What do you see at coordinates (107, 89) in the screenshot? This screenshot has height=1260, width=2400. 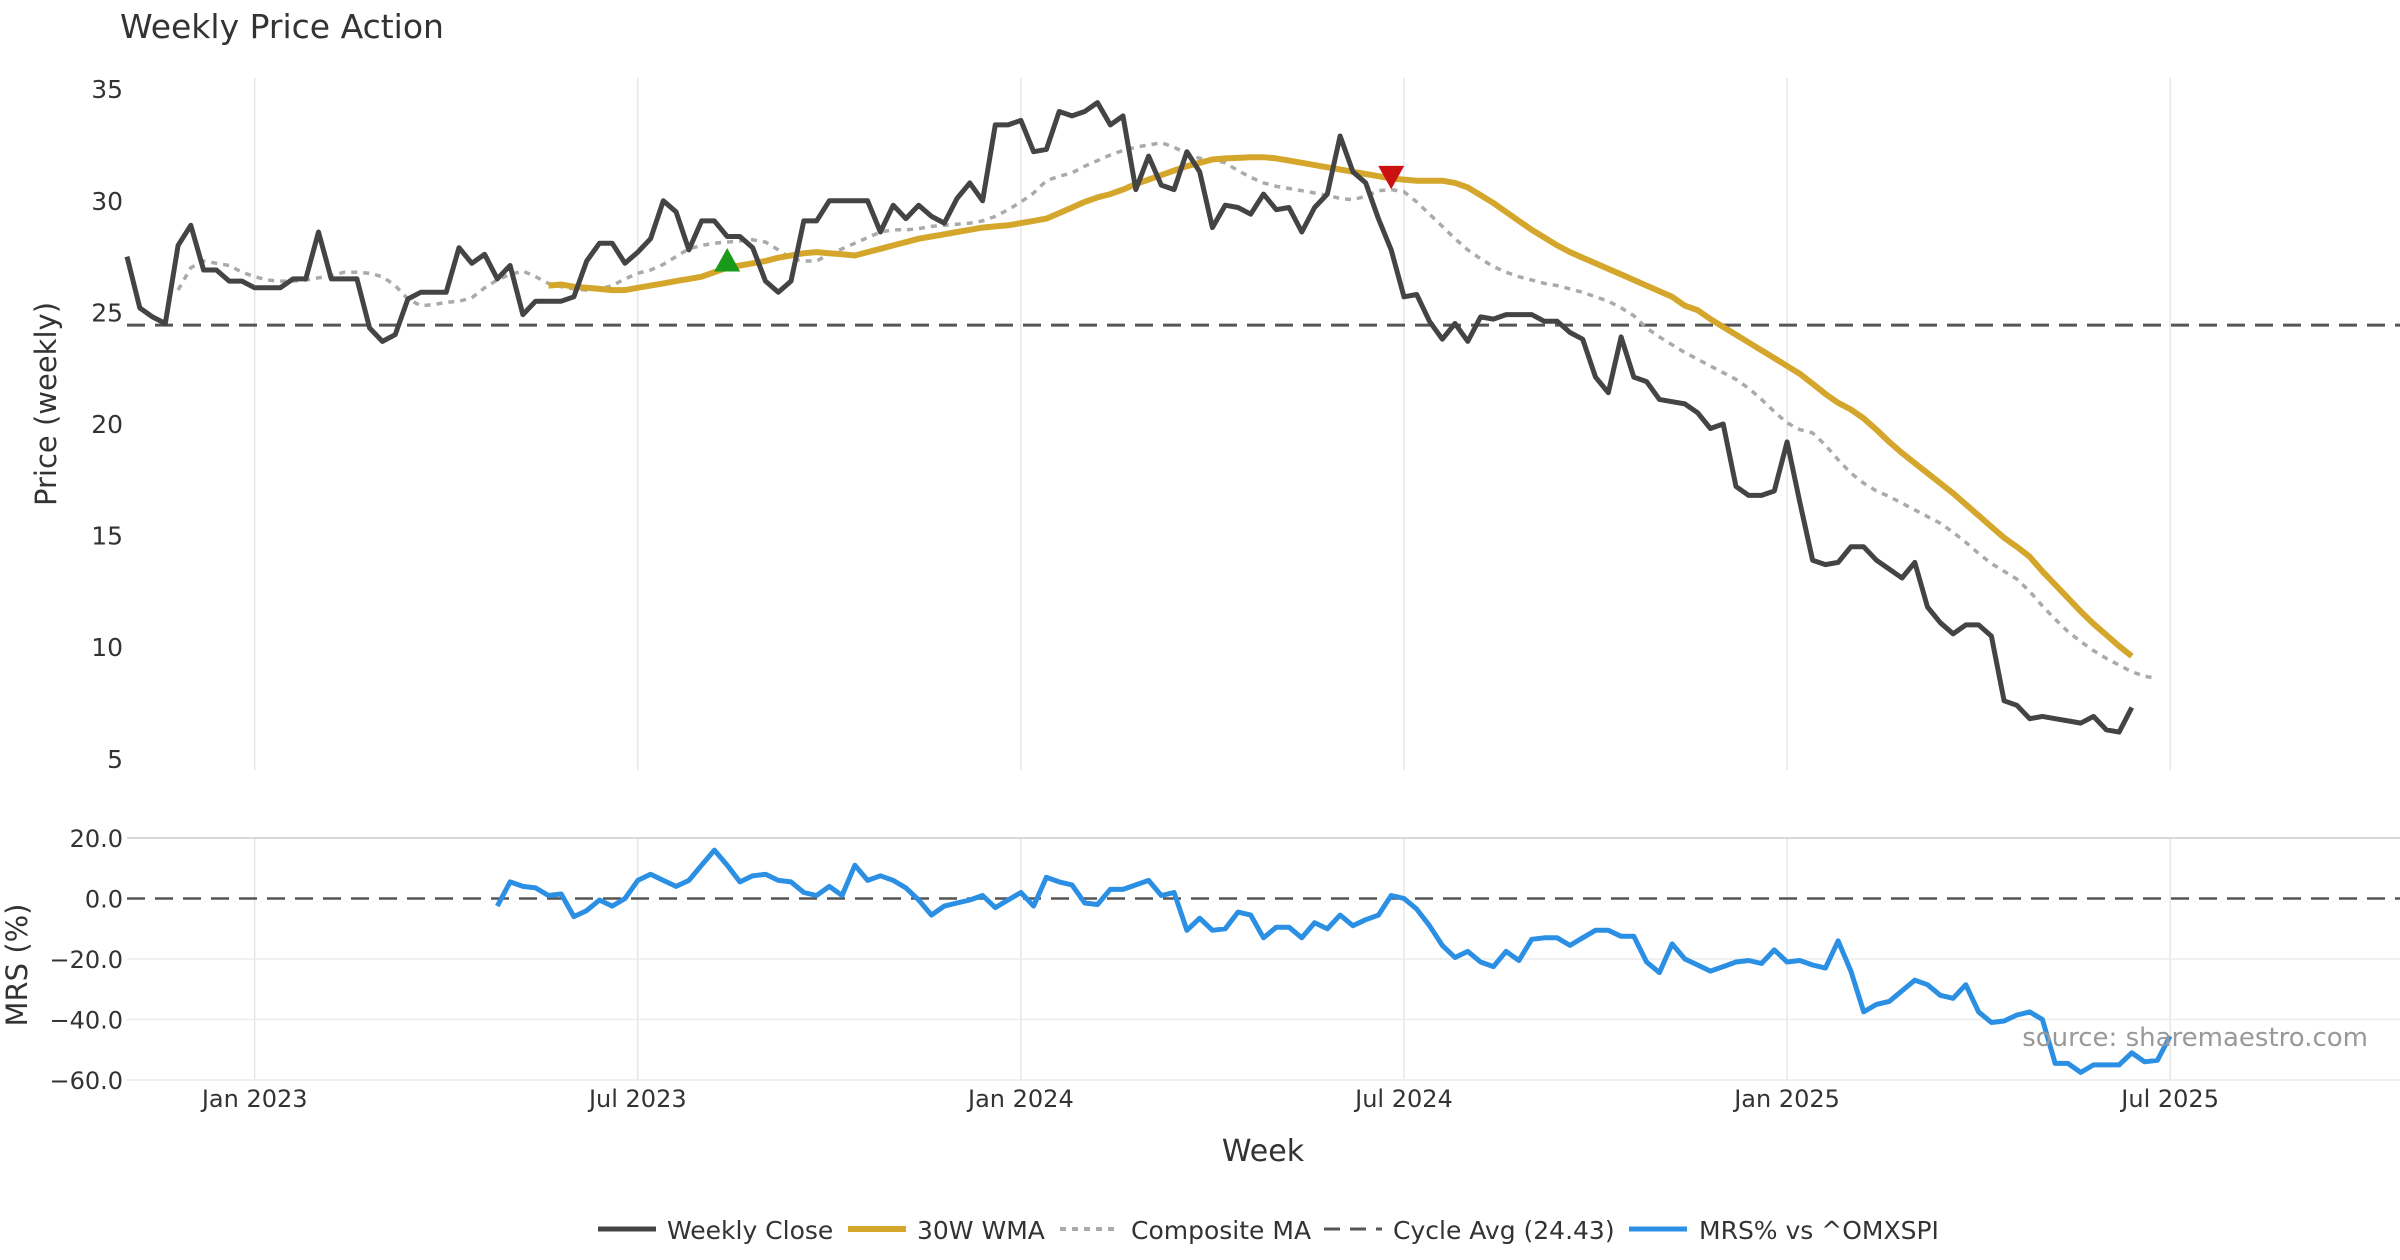 I see `price-y-tick-label: 35` at bounding box center [107, 89].